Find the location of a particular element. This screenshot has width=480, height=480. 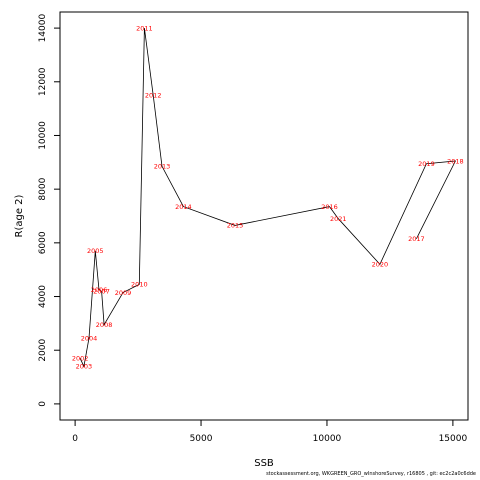

x-tick-label: 10000 is located at coordinates (327, 439).